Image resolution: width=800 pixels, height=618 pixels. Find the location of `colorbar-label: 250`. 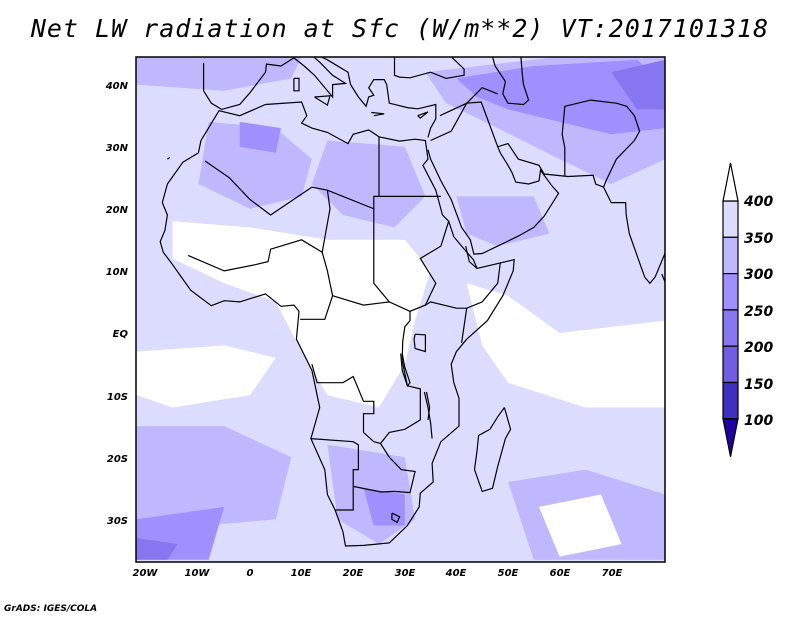

colorbar-label: 250 is located at coordinates (758, 312).